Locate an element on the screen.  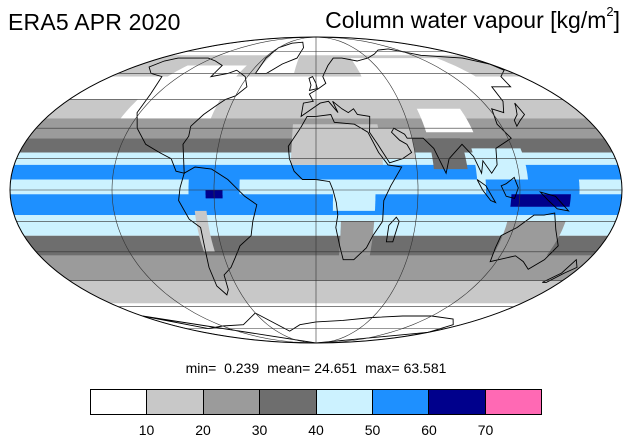
coastline-africa is located at coordinates (345, 187).